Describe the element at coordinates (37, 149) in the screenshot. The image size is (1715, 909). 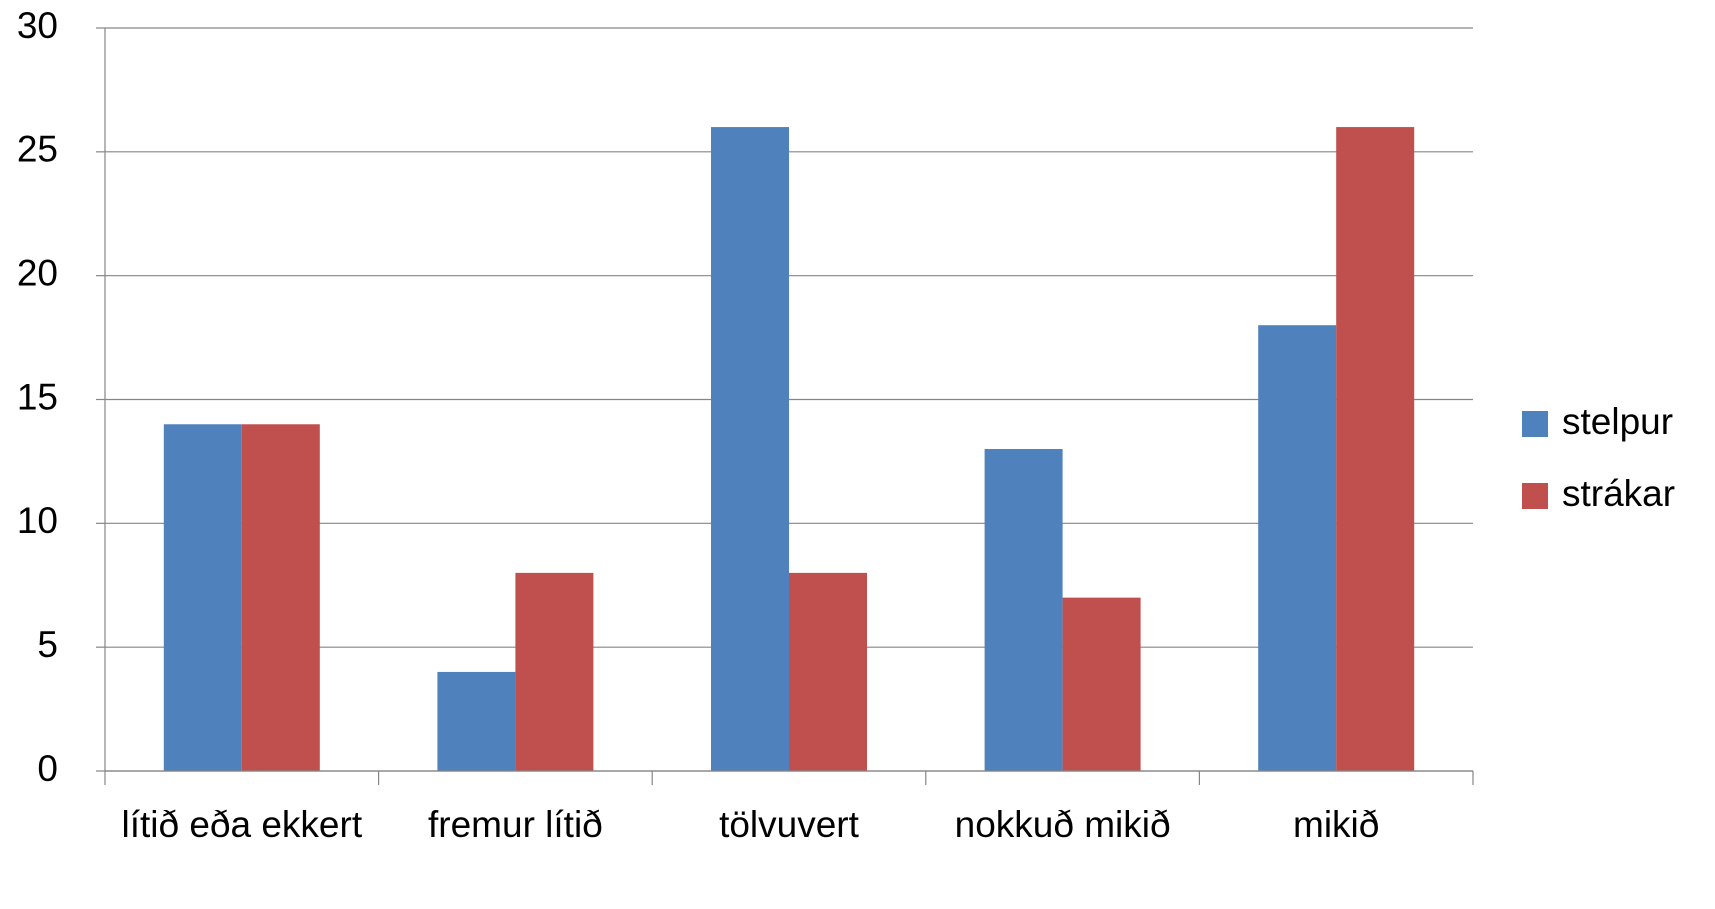
I see `y-tick-label: 25` at that location.